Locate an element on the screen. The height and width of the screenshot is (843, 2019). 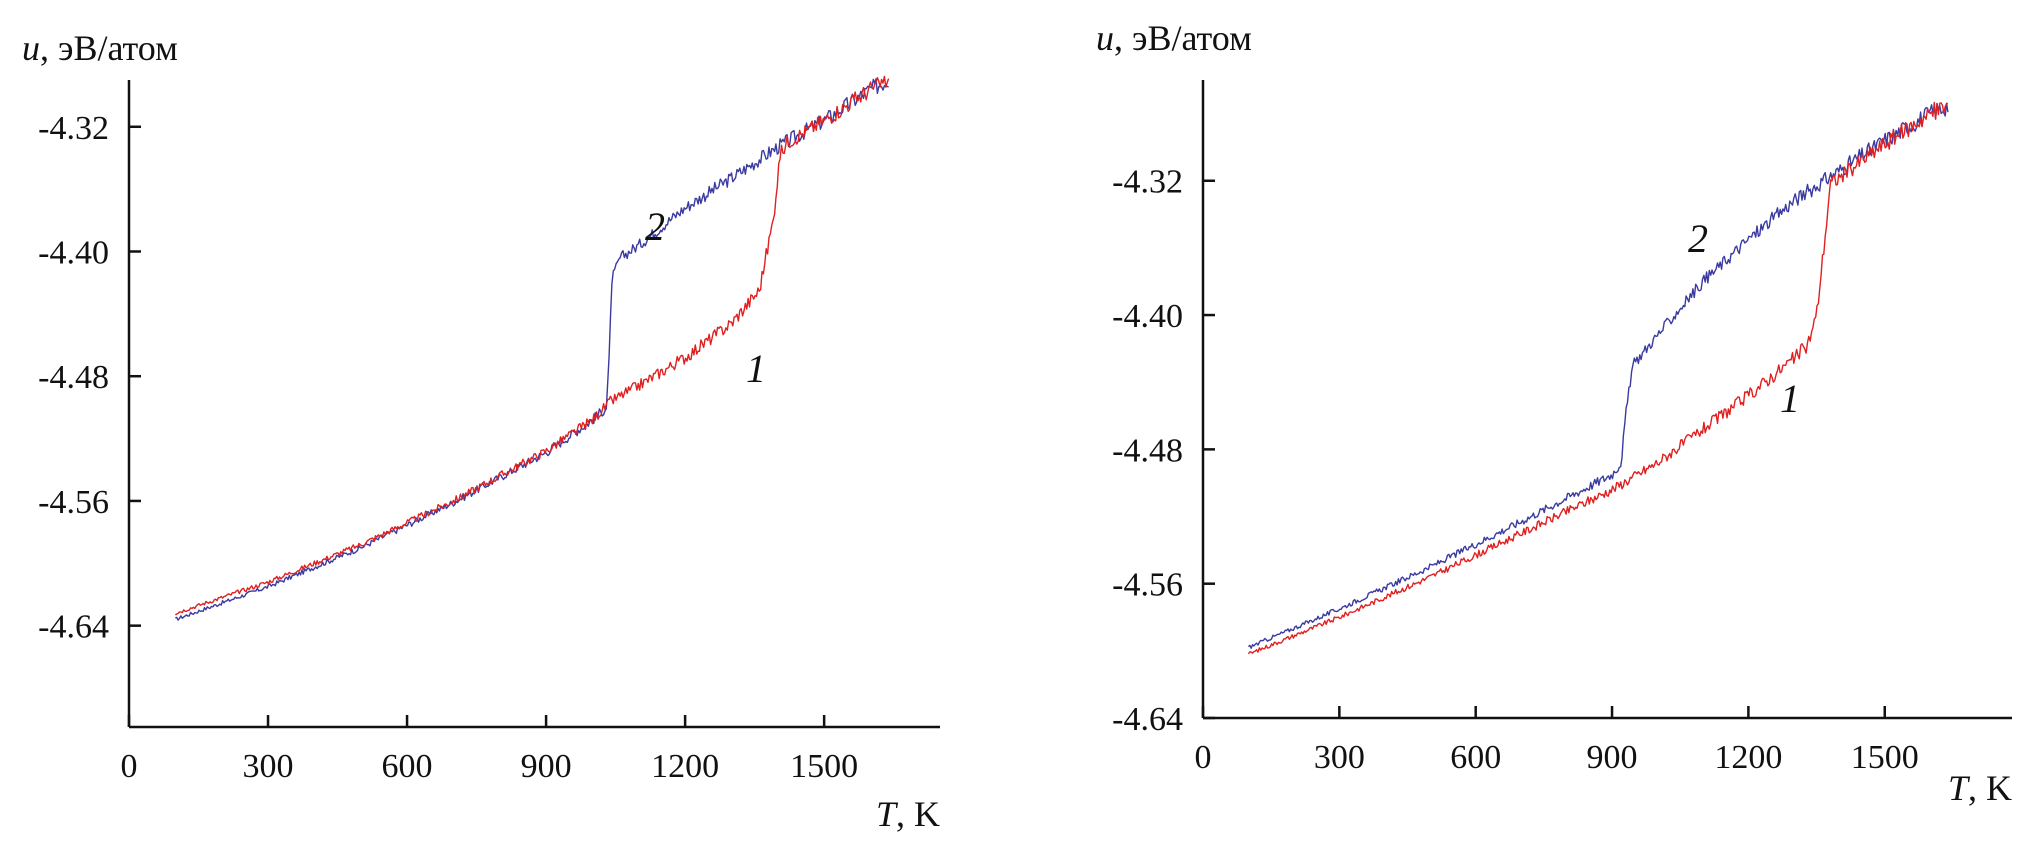
right-x-tick-label: 600 is located at coordinates (1475, 757).